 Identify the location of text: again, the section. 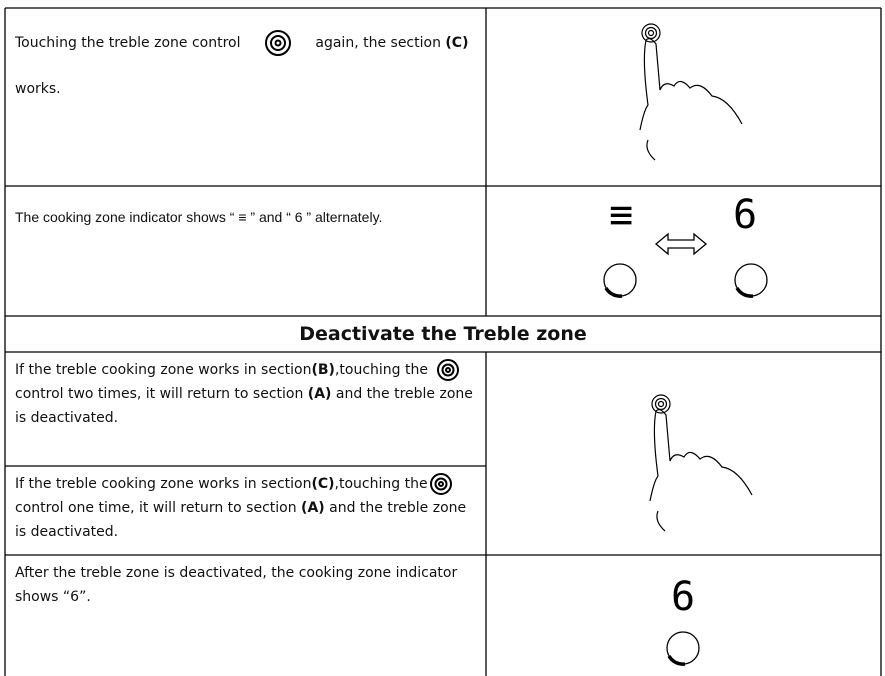
(378, 43).